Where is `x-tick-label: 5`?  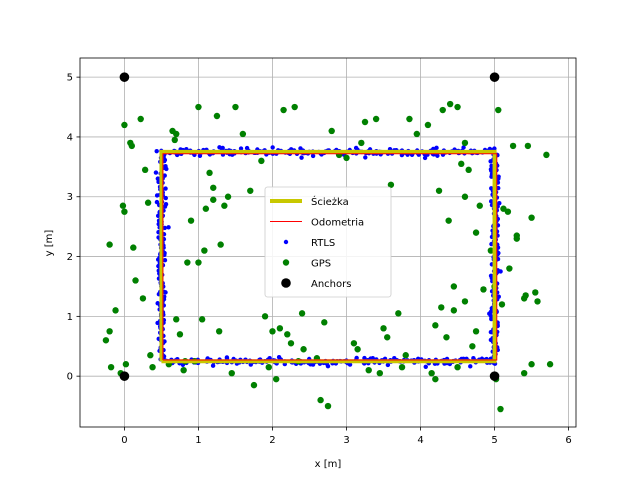
x-tick-label: 5 is located at coordinates (494, 440).